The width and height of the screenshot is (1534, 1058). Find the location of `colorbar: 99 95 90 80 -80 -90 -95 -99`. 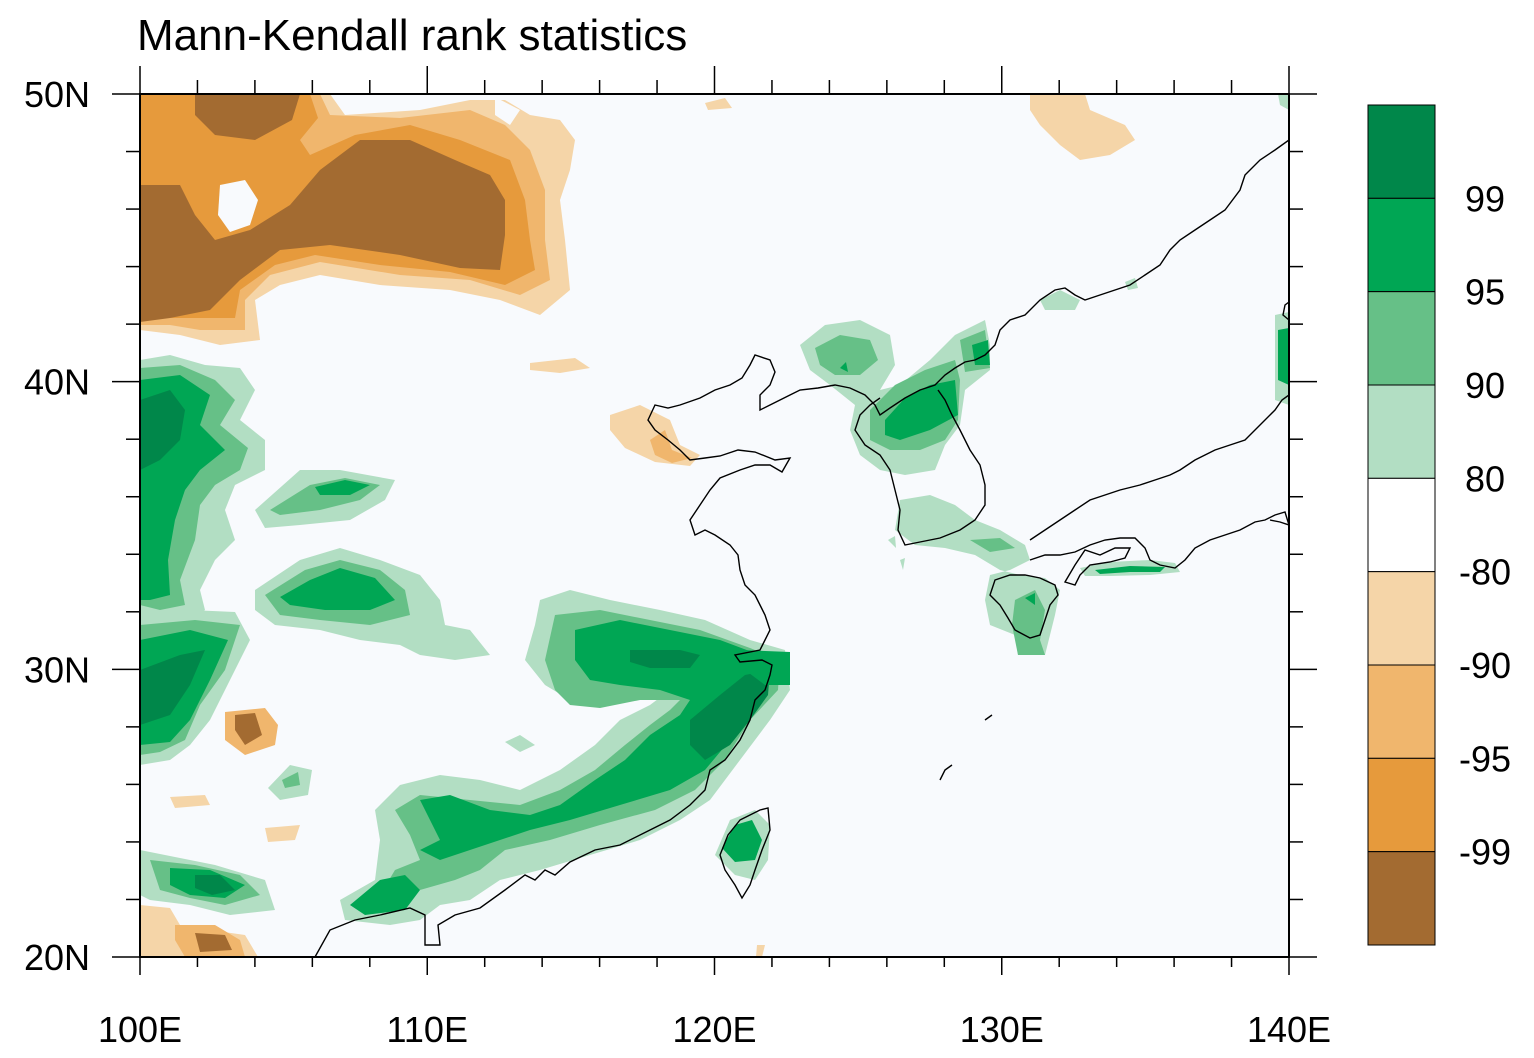

colorbar: 99 95 90 80 -80 -90 -95 -99 is located at coordinates (1439, 525).